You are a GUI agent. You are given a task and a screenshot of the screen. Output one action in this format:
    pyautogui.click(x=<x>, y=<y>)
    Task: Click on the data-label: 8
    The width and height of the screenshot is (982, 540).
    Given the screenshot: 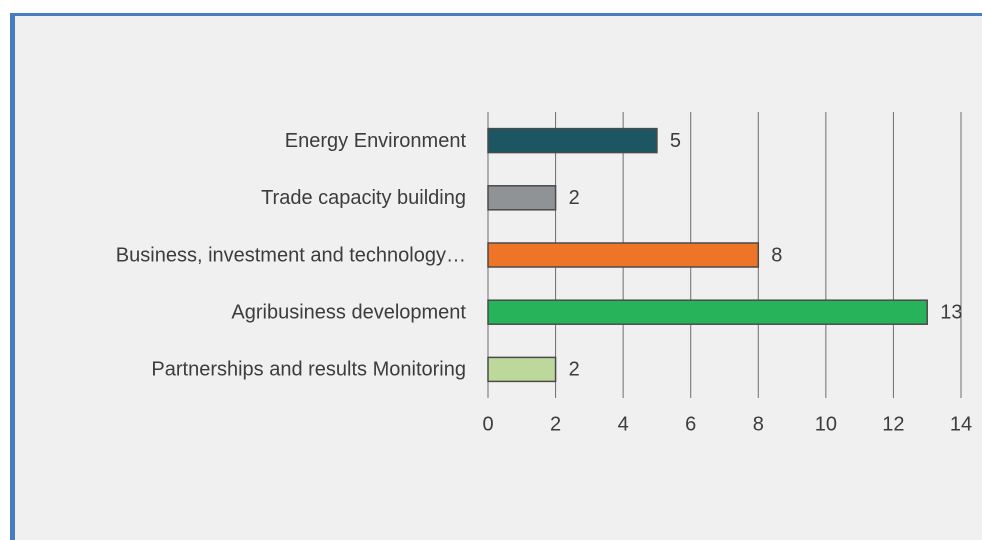 What is the action you would take?
    pyautogui.click(x=776, y=255)
    